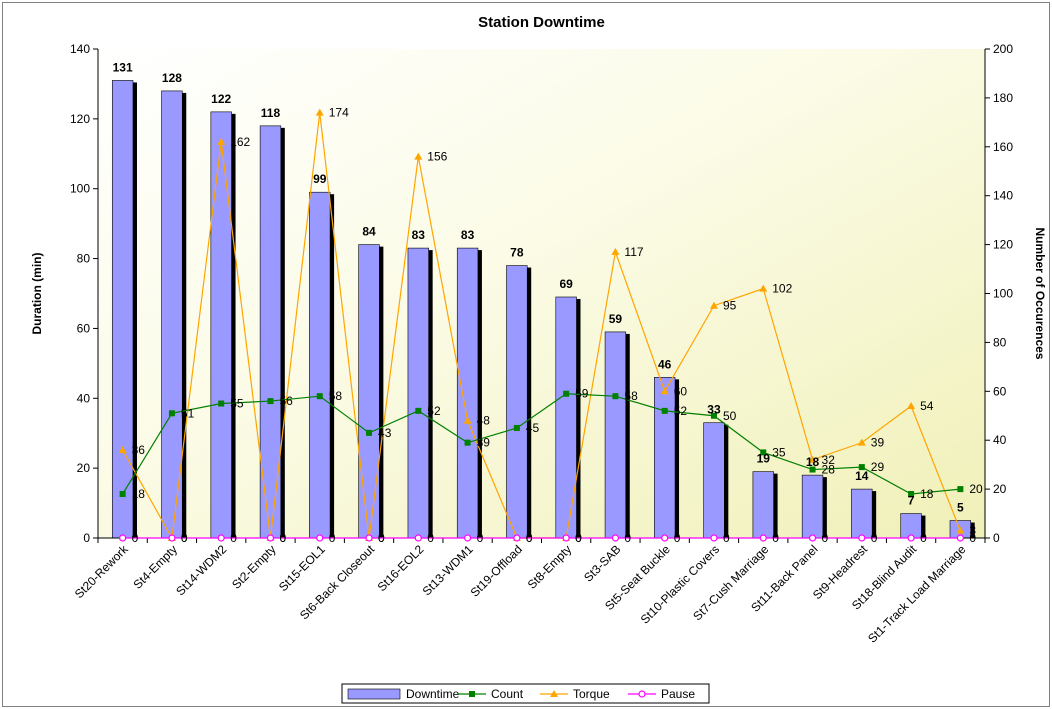 The width and height of the screenshot is (1052, 709). Describe the element at coordinates (472, 694) in the screenshot. I see `legend-count-marker` at that location.